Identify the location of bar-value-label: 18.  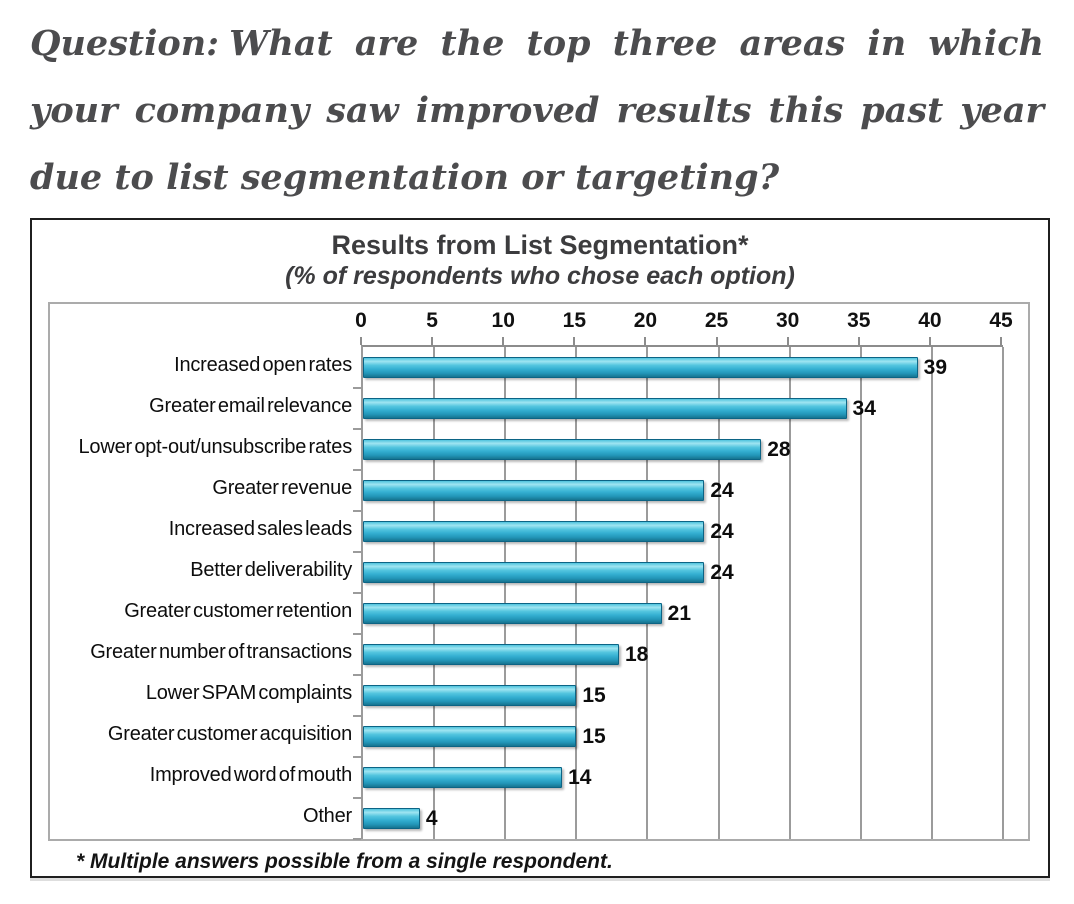
(637, 654).